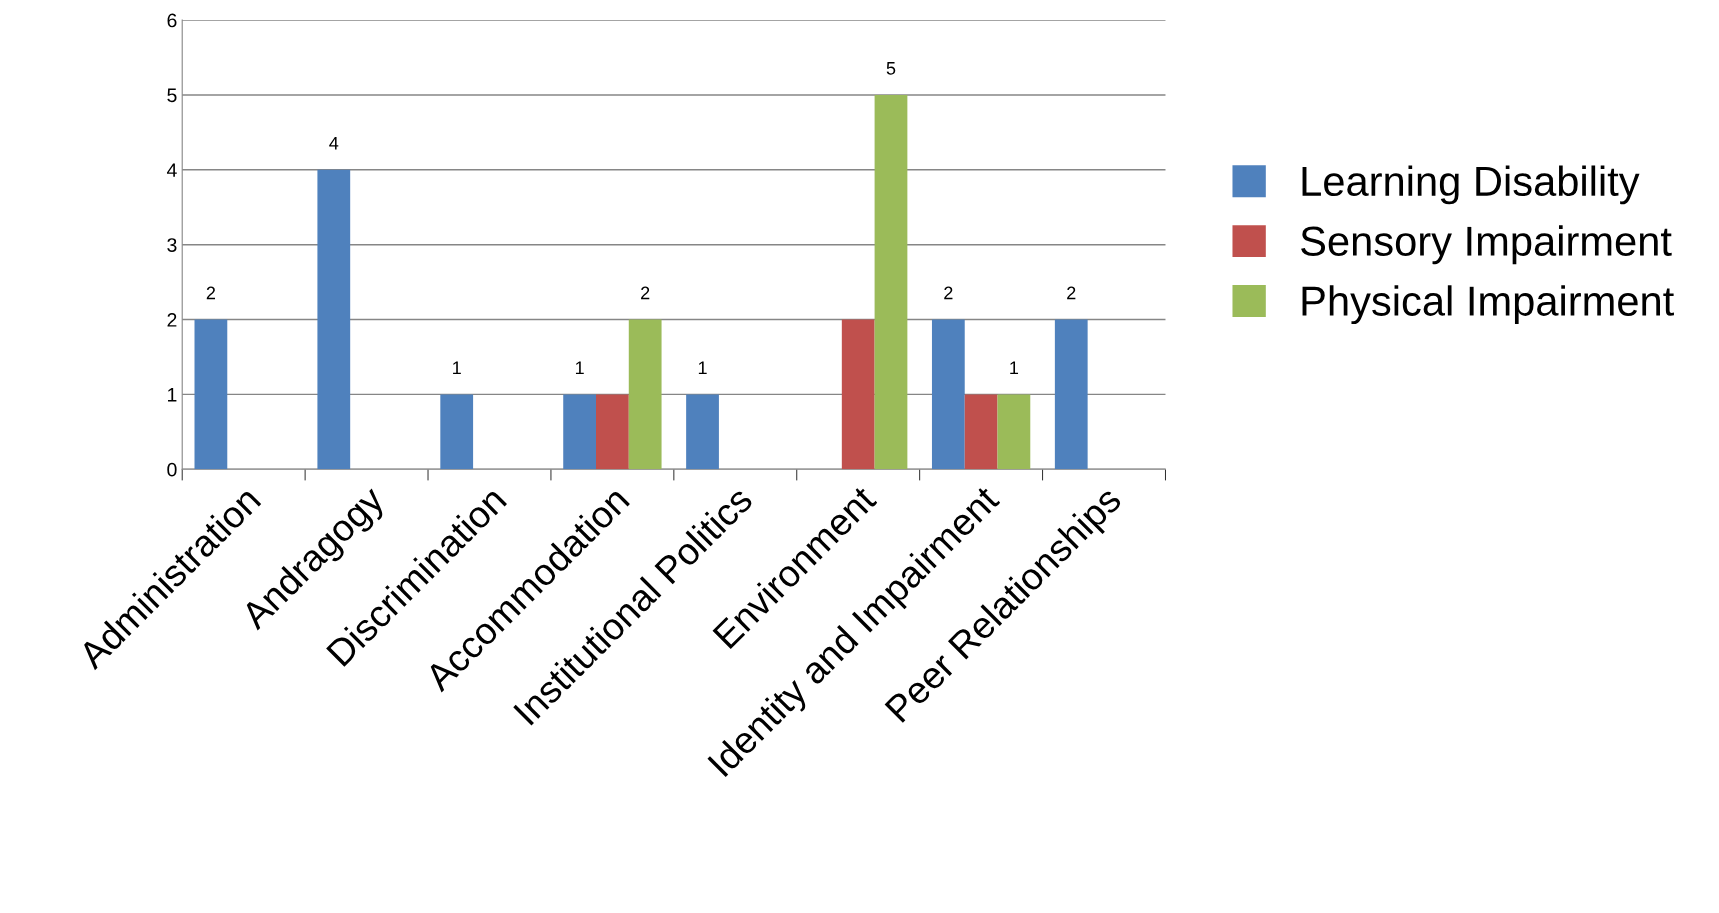 This screenshot has height=913, width=1719. Describe the element at coordinates (171, 170) in the screenshot. I see `y-tick-label: 4` at that location.